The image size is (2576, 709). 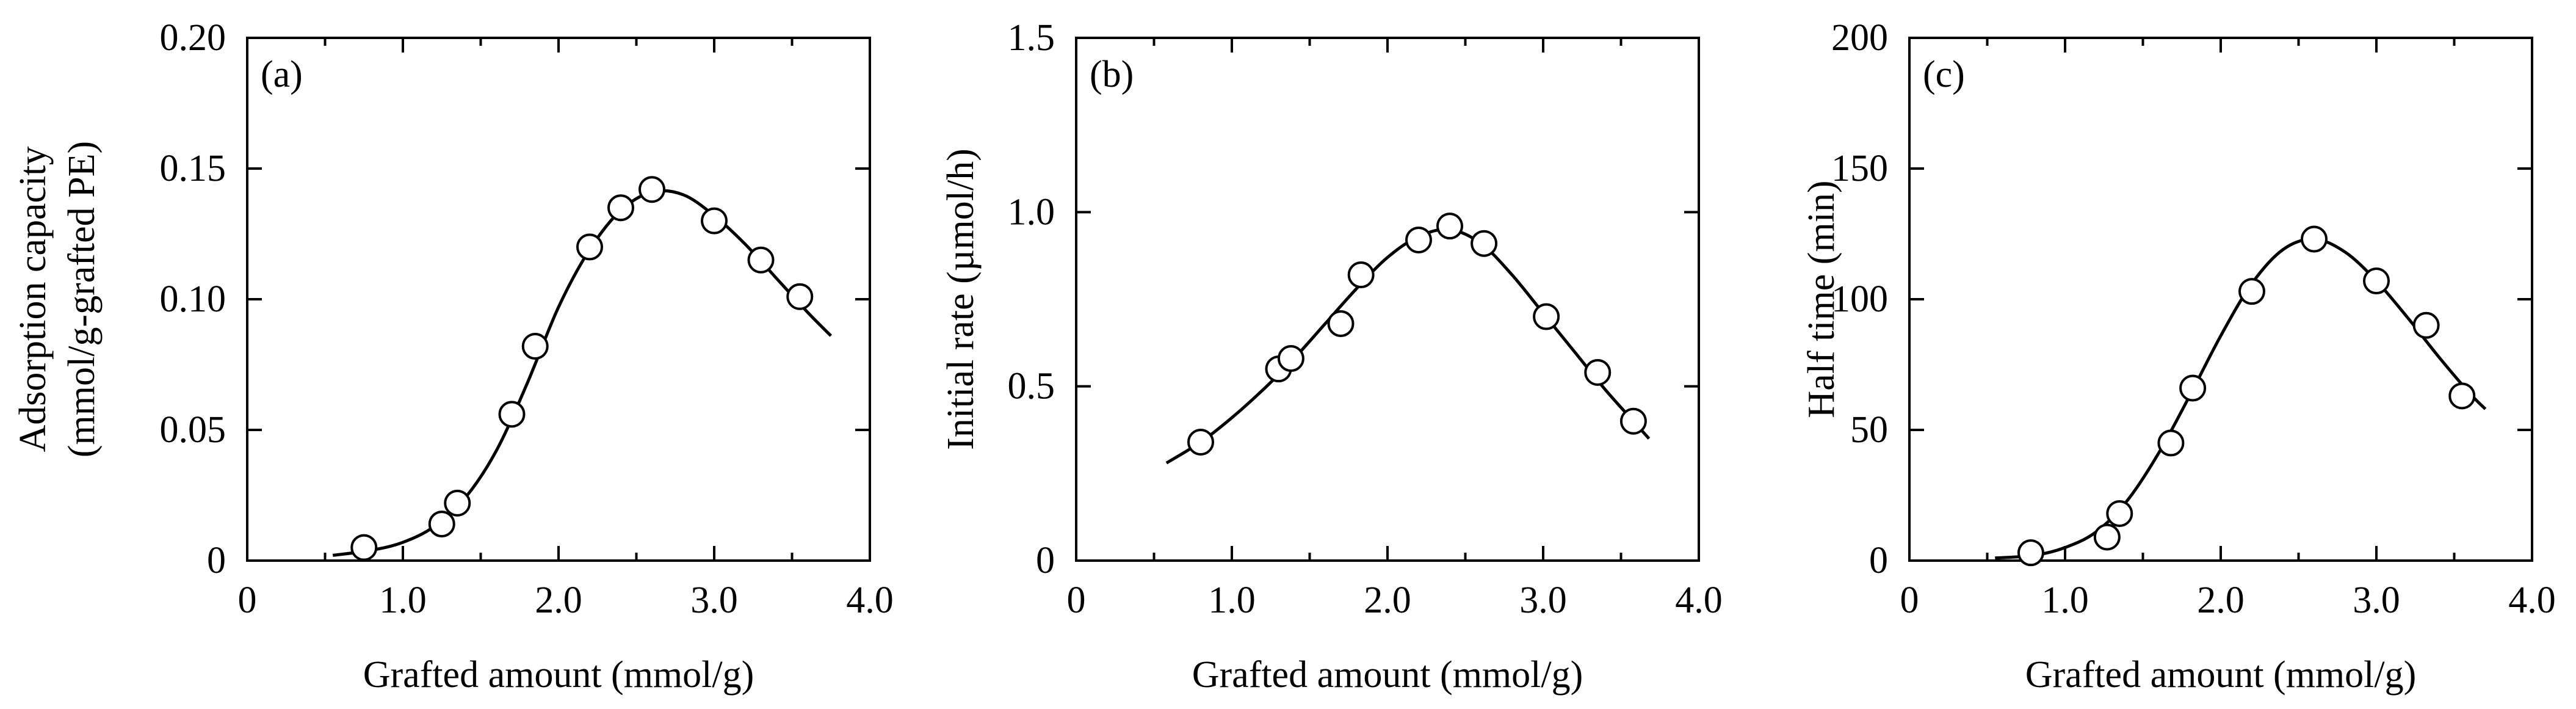 What do you see at coordinates (1031, 386) in the screenshot?
I see `y-tick-label: 0.5` at bounding box center [1031, 386].